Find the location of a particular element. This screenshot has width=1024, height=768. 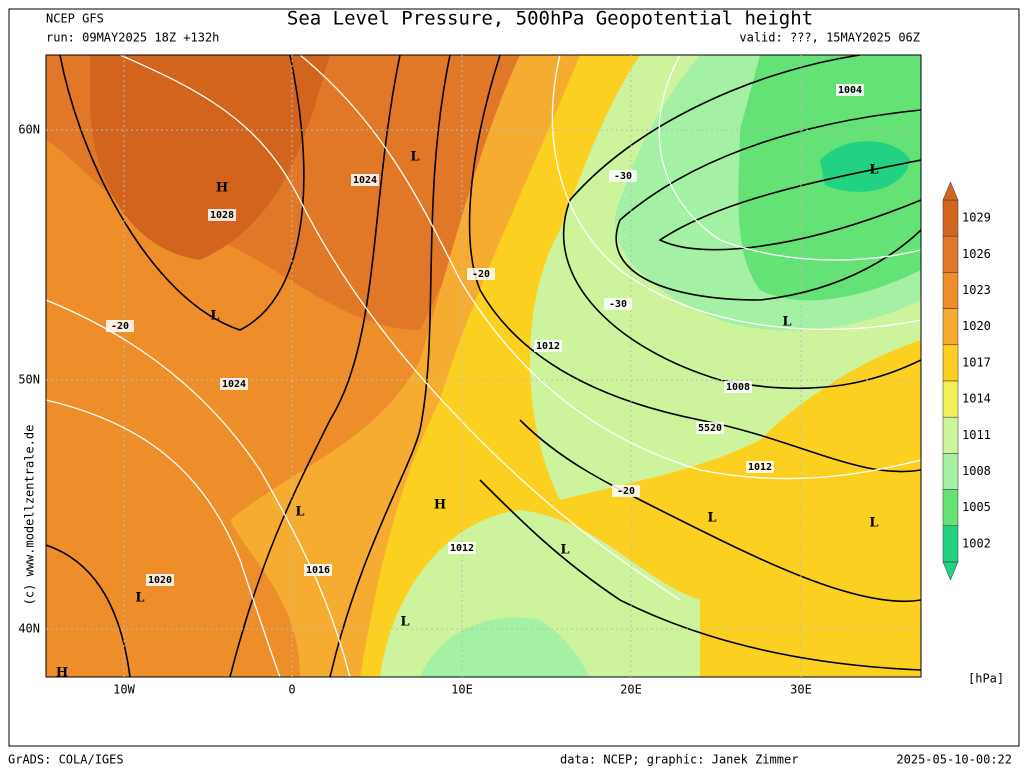

contour-label: 1016 is located at coordinates (318, 570).